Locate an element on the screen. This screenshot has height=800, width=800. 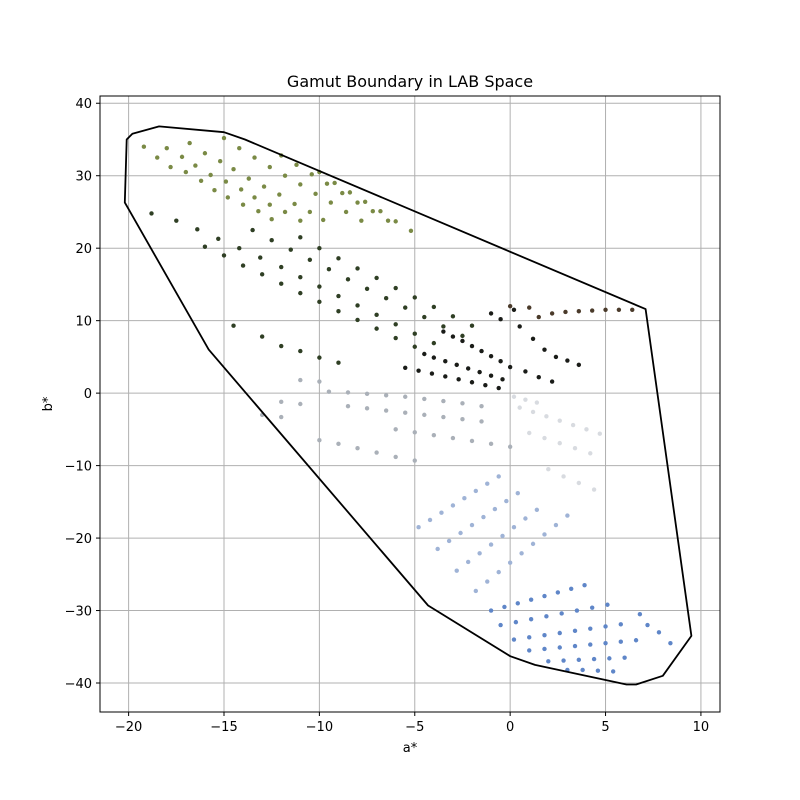
y-axis-label: b* is located at coordinates (48, 403).